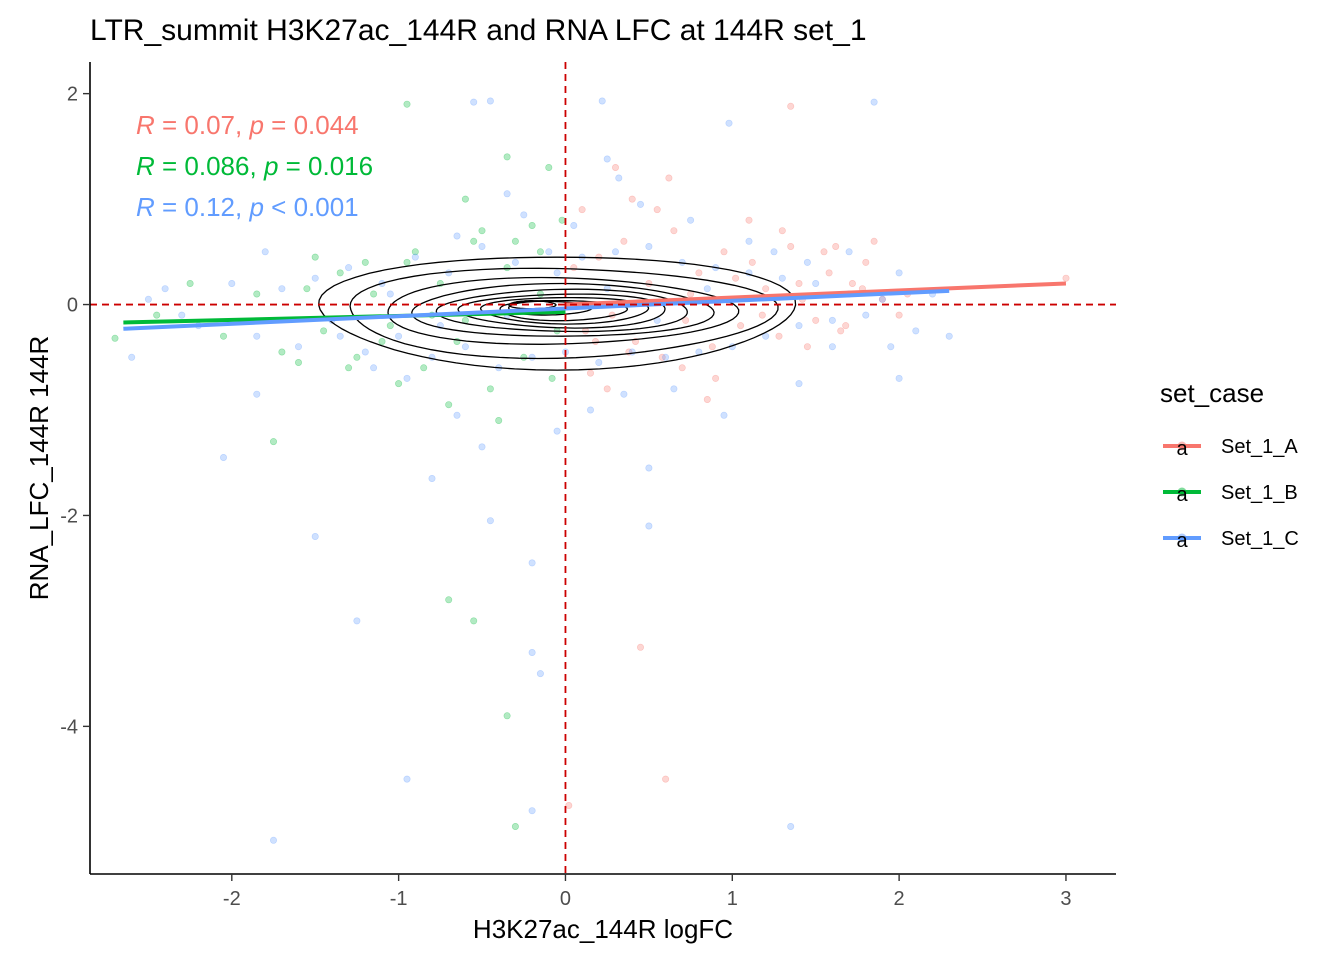 The width and height of the screenshot is (1344, 960). Describe the element at coordinates (732, 899) in the screenshot. I see `x-tick-label-3: 1` at that location.